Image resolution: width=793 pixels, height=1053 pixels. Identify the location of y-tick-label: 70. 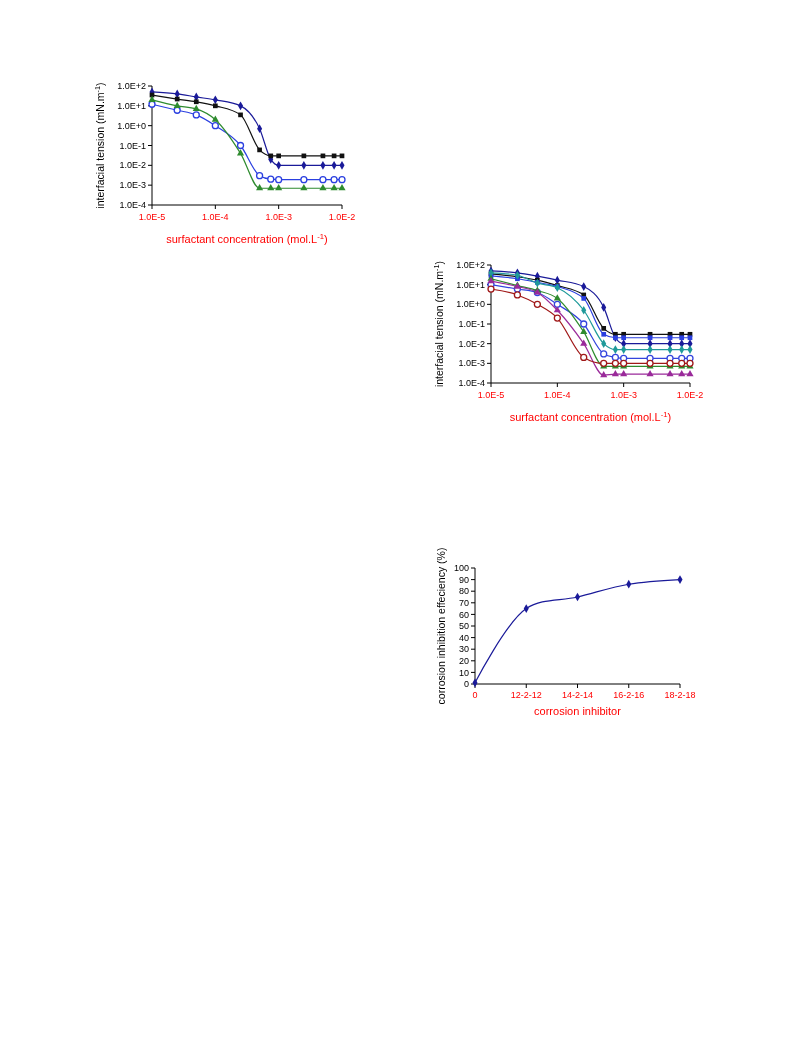
(463, 602).